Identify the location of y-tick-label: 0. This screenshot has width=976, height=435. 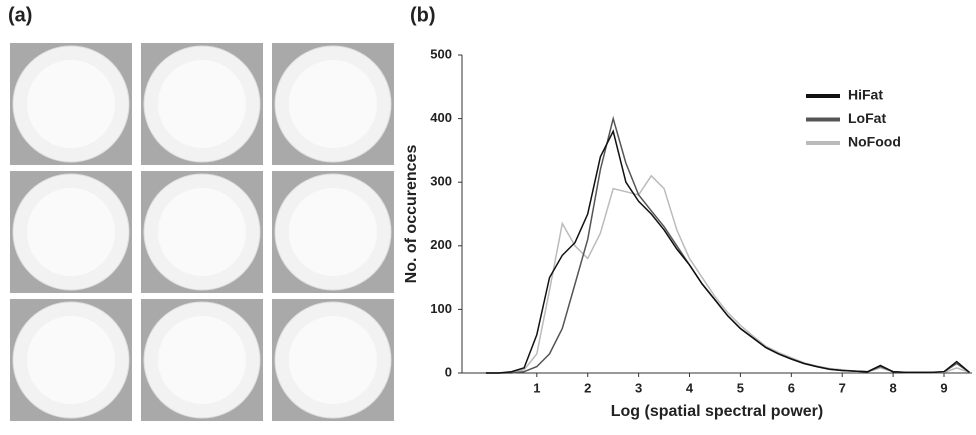
(448, 371).